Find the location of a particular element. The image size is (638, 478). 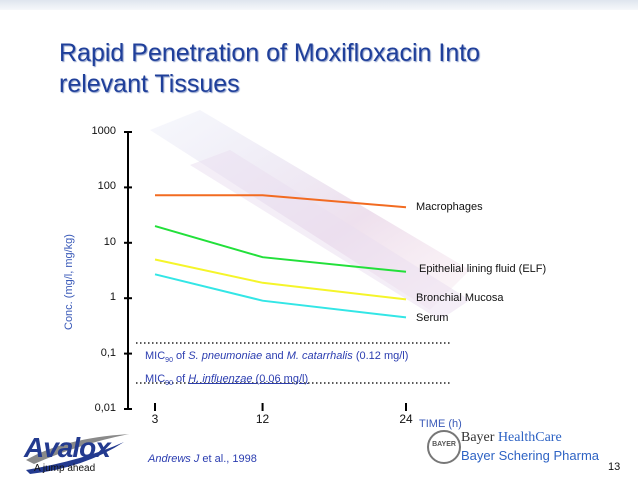

y-tick-label: 100 is located at coordinates (106, 186).